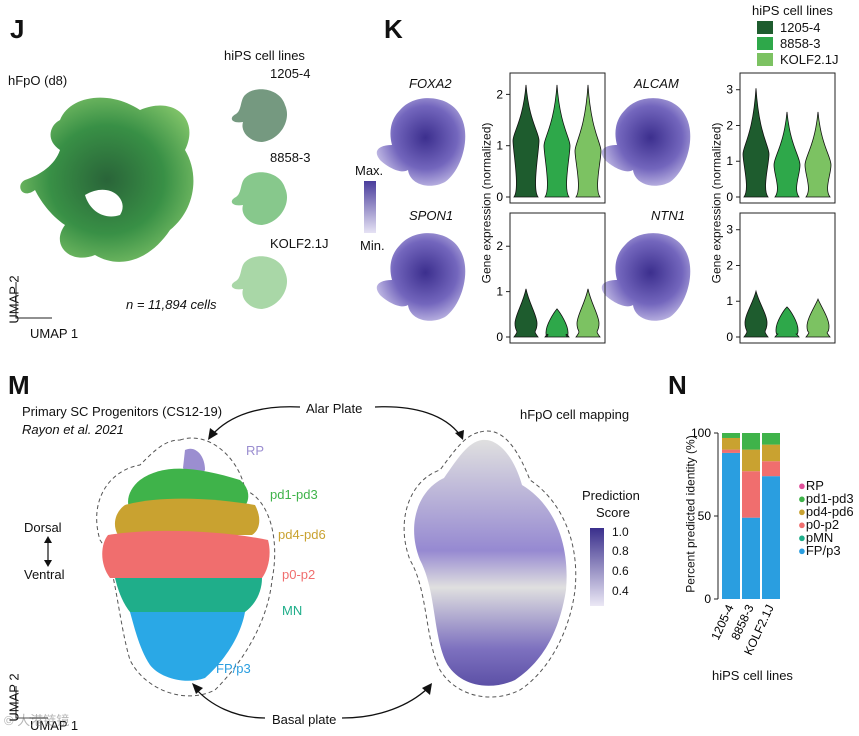 The width and height of the screenshot is (859, 736). Describe the element at coordinates (233, 668) in the screenshot. I see `domain-label-fp-p3: FP/p3` at that location.